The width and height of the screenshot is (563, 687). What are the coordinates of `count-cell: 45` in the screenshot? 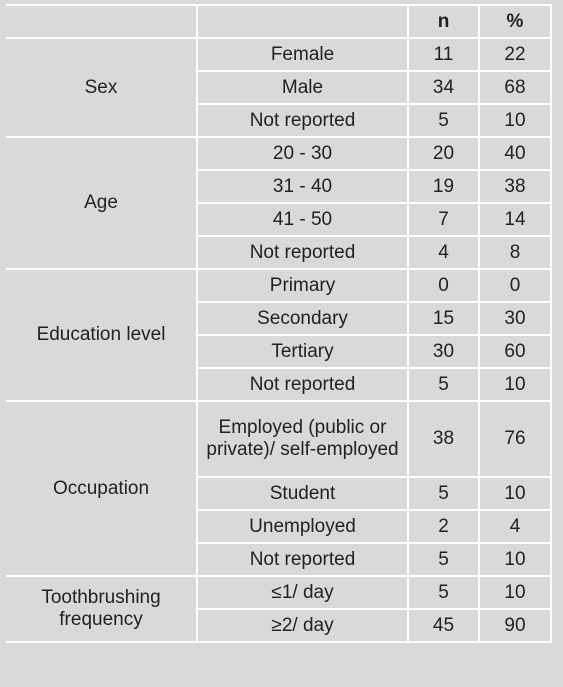 It's located at (443, 625).